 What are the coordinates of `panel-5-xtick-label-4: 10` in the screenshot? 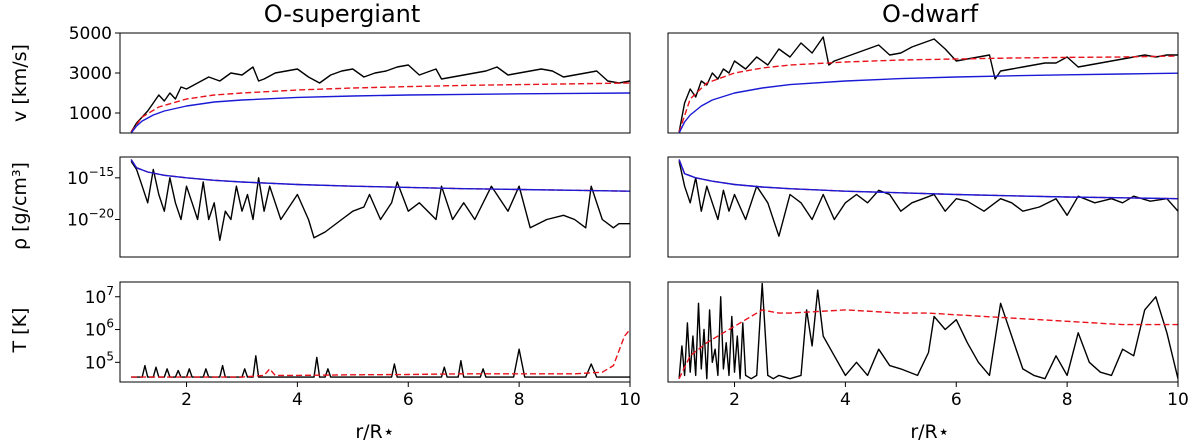 It's located at (1178, 400).